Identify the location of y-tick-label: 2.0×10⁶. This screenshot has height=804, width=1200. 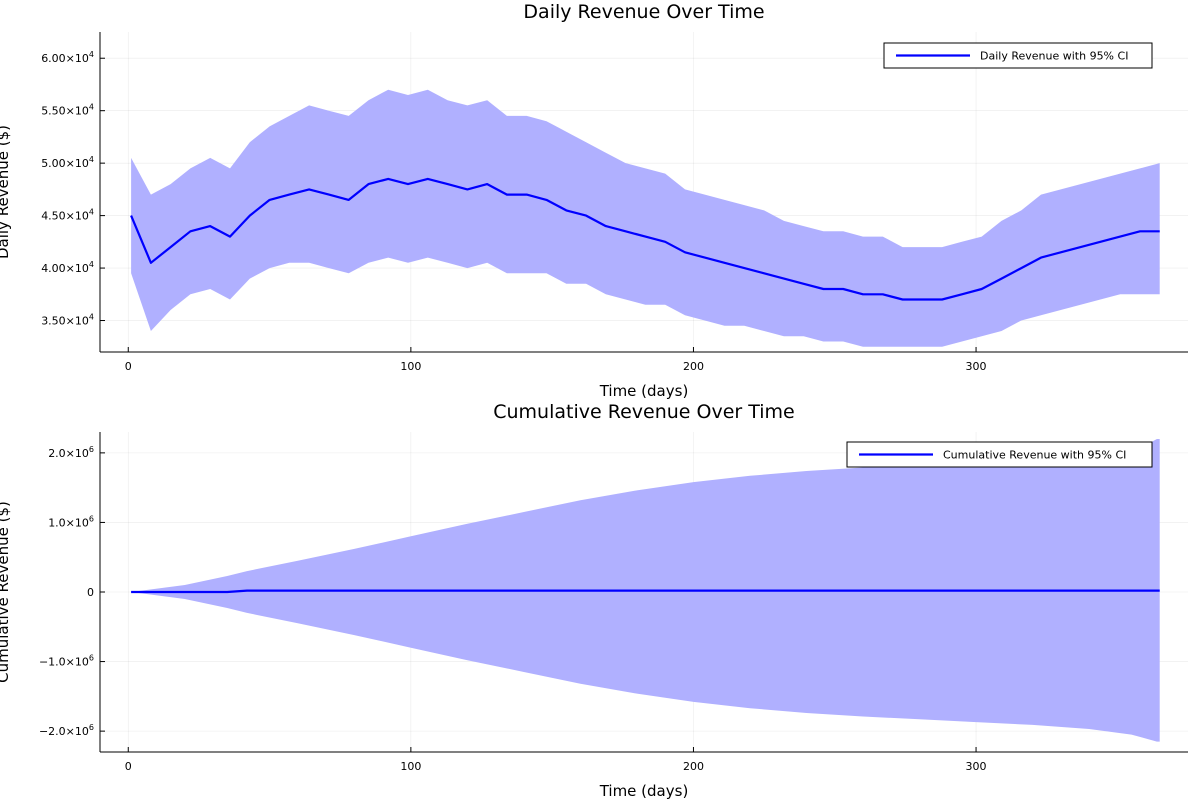
(71, 452).